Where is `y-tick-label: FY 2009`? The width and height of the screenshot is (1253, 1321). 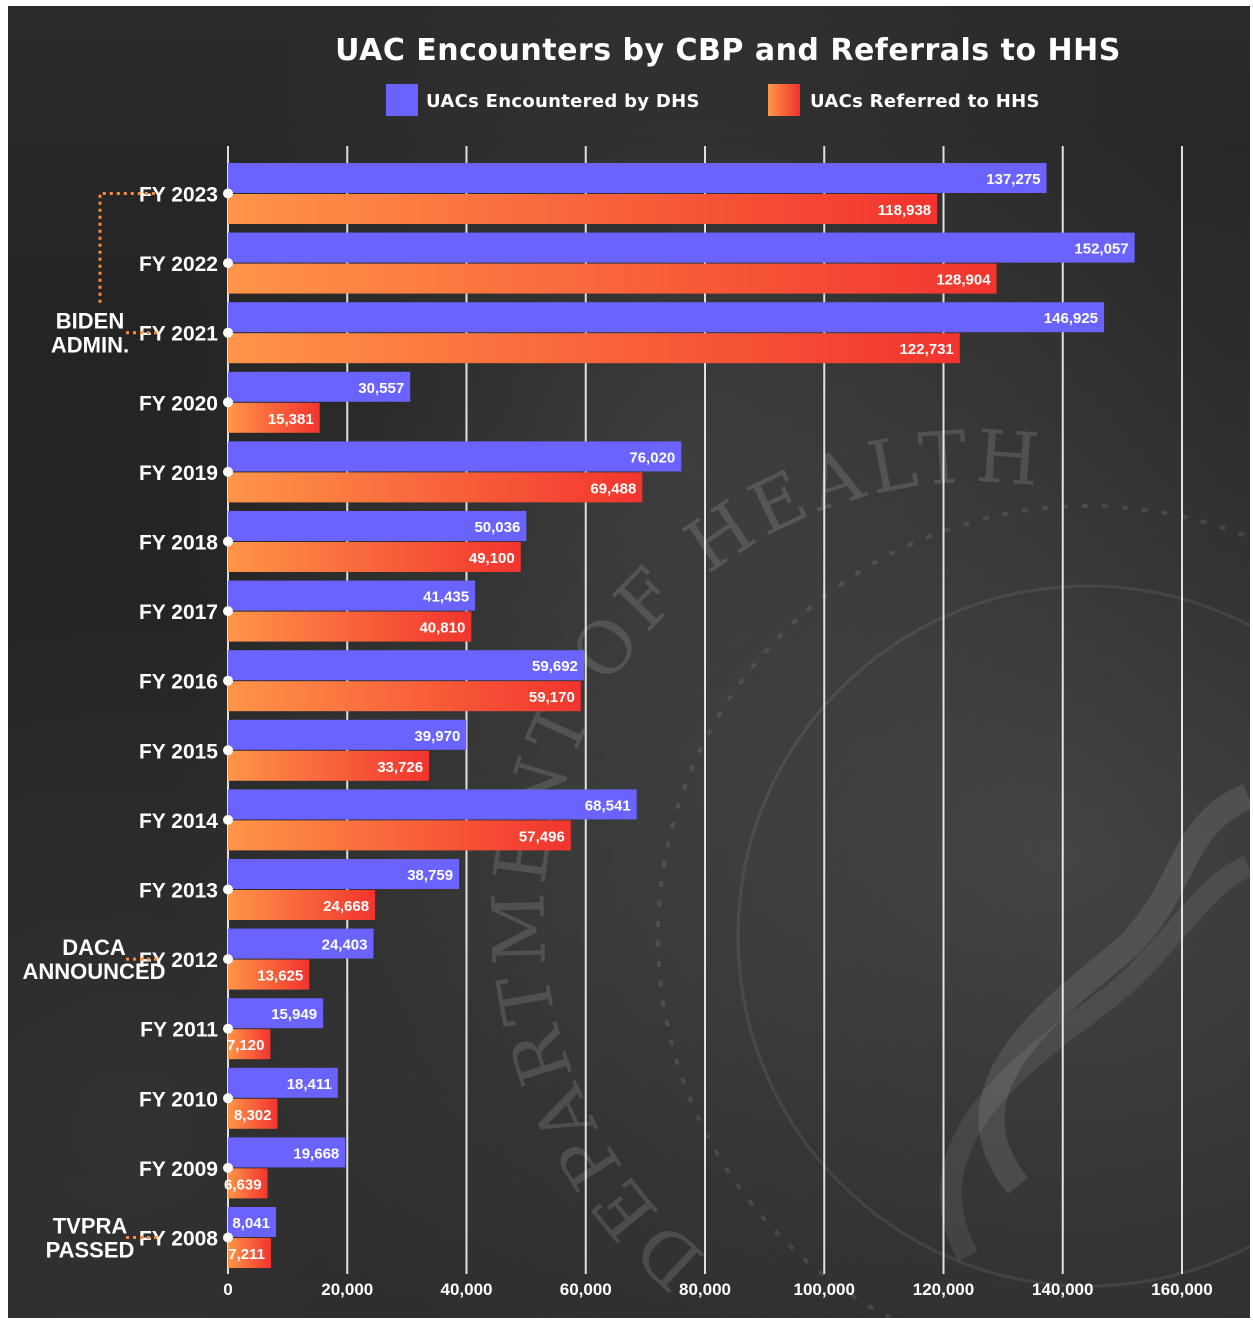
y-tick-label: FY 2009 is located at coordinates (178, 1169).